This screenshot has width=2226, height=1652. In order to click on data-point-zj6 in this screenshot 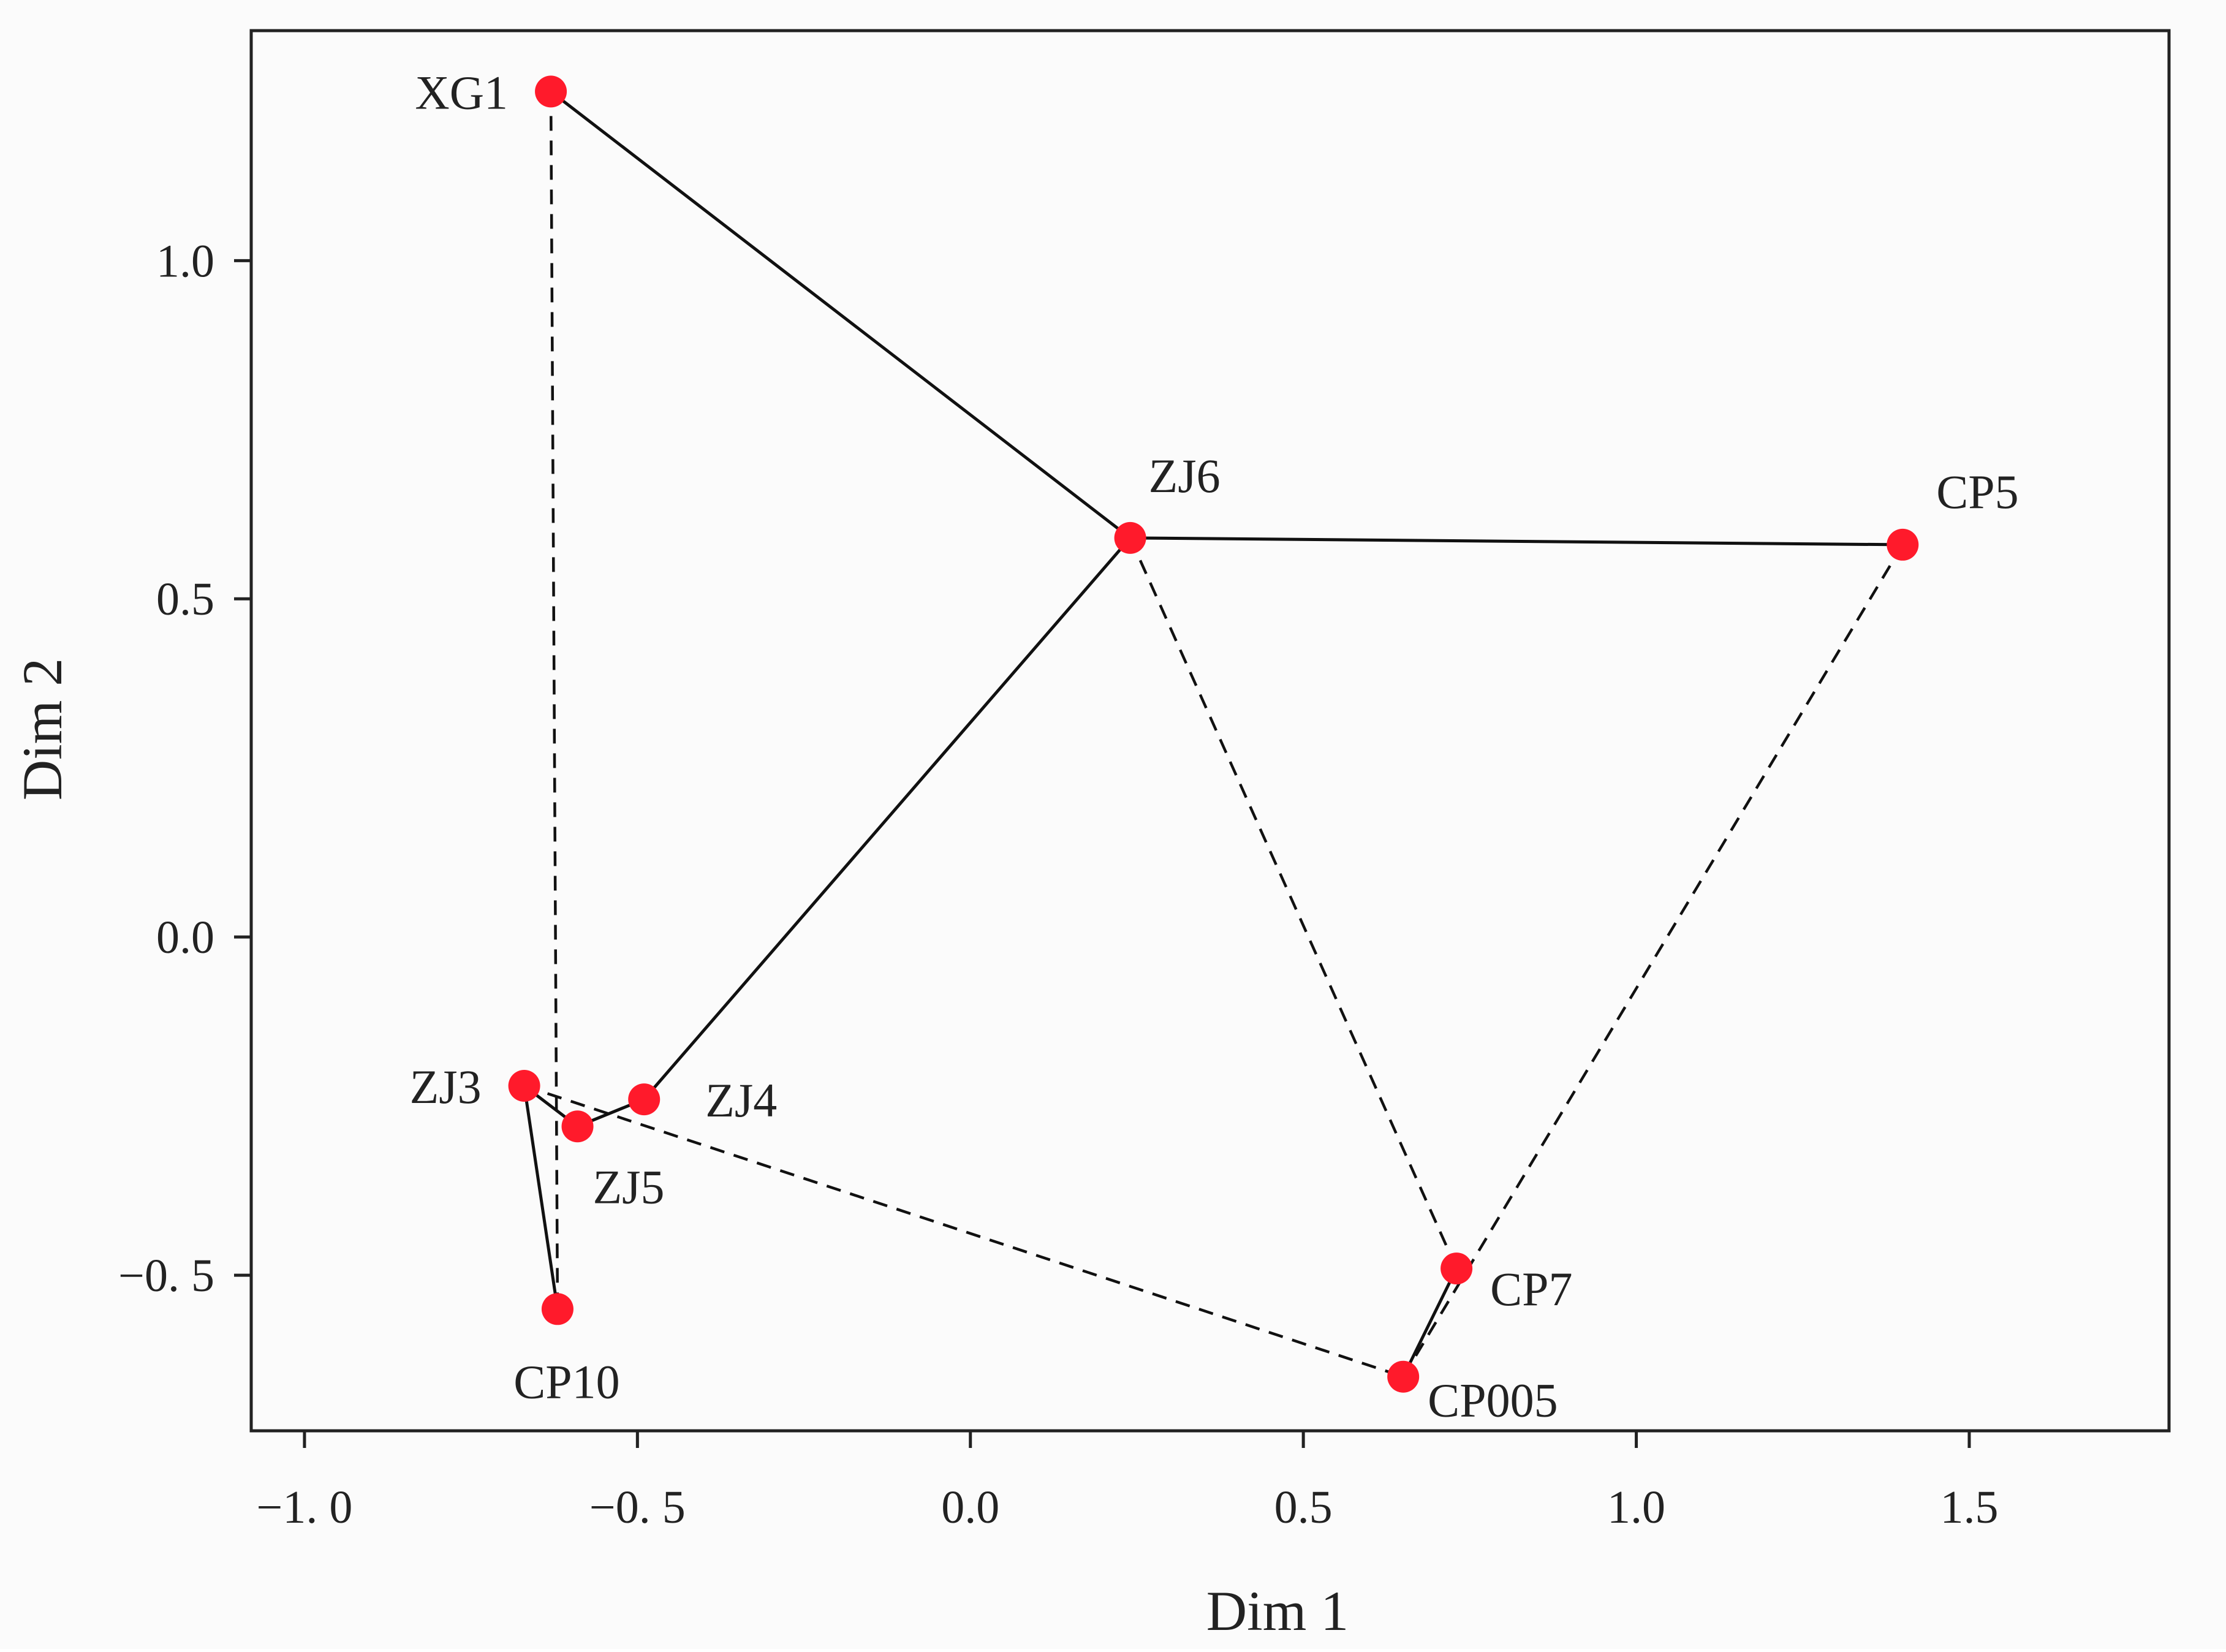, I will do `click(1130, 537)`.